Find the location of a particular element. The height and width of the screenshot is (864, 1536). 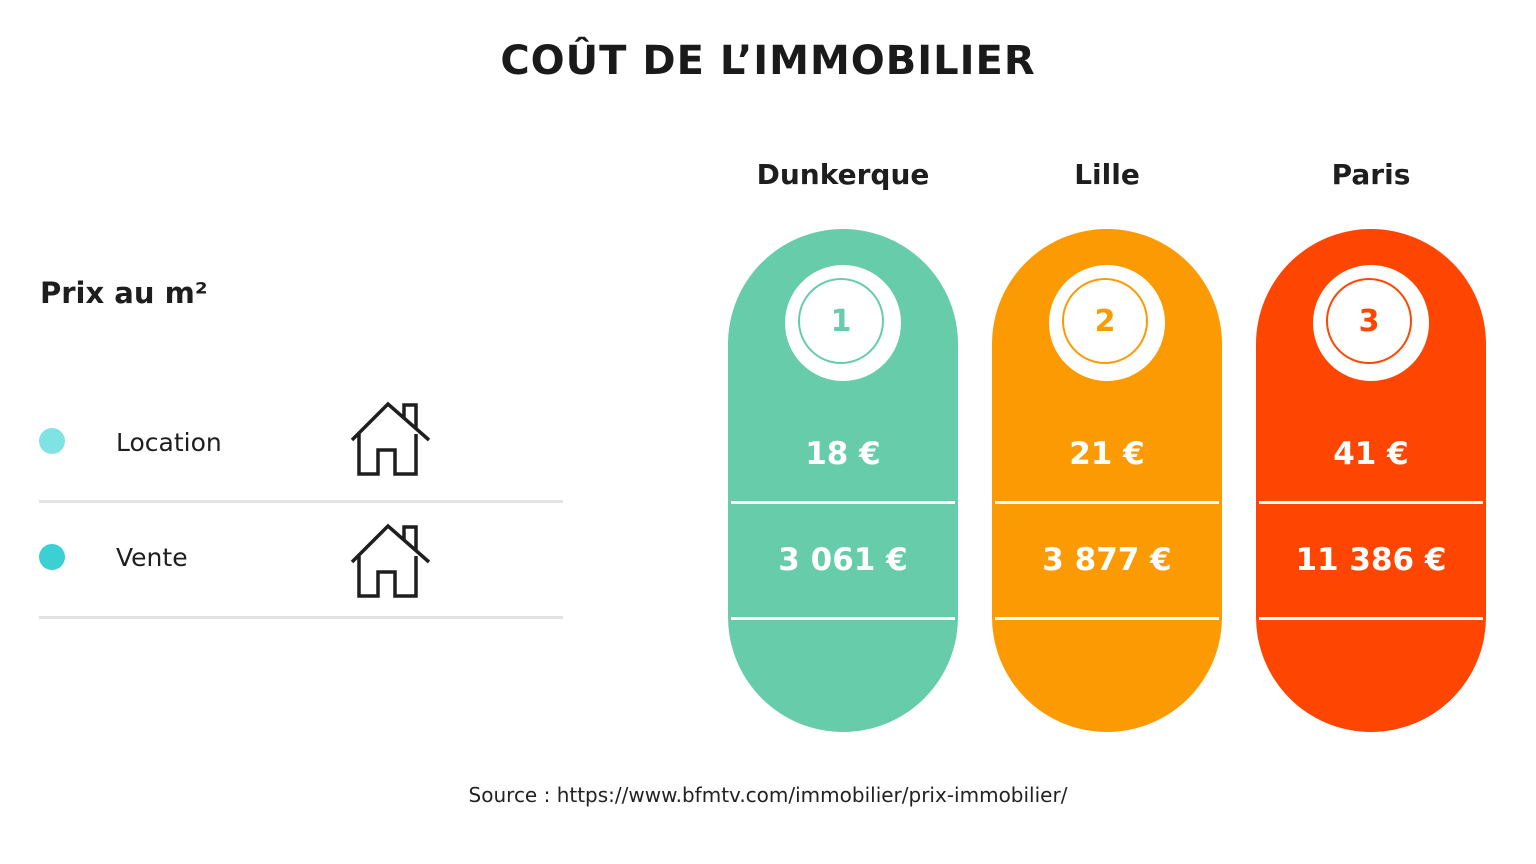

location-dot is located at coordinates (52, 441).